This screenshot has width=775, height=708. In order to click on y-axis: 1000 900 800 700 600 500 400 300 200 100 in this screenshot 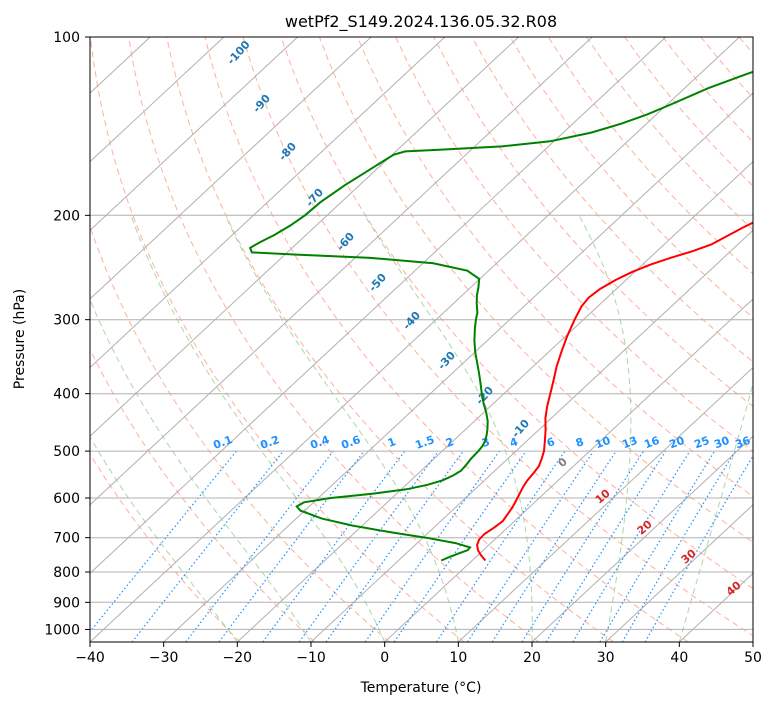, I will do `click(67, 334)`.